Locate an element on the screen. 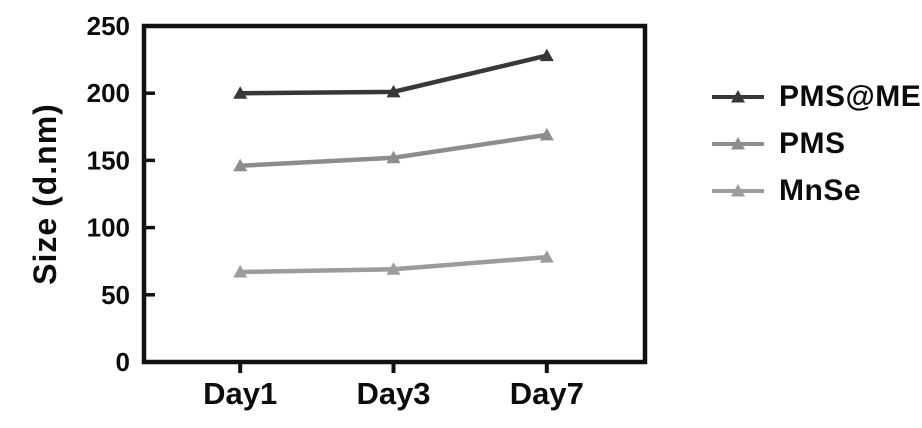 This screenshot has height=428, width=922. legend-item-pms: PMS is located at coordinates (816, 143).